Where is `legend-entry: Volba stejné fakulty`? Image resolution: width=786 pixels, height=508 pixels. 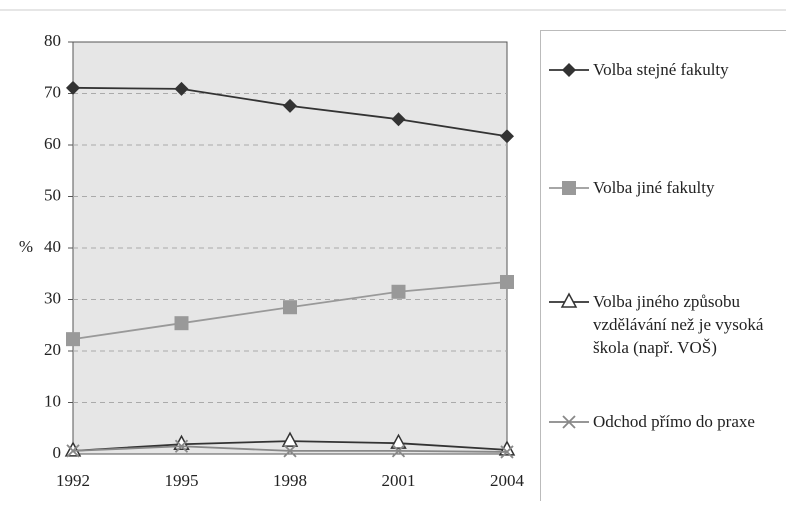
legend-entry: Volba stejné fakulty is located at coordinates (667, 69).